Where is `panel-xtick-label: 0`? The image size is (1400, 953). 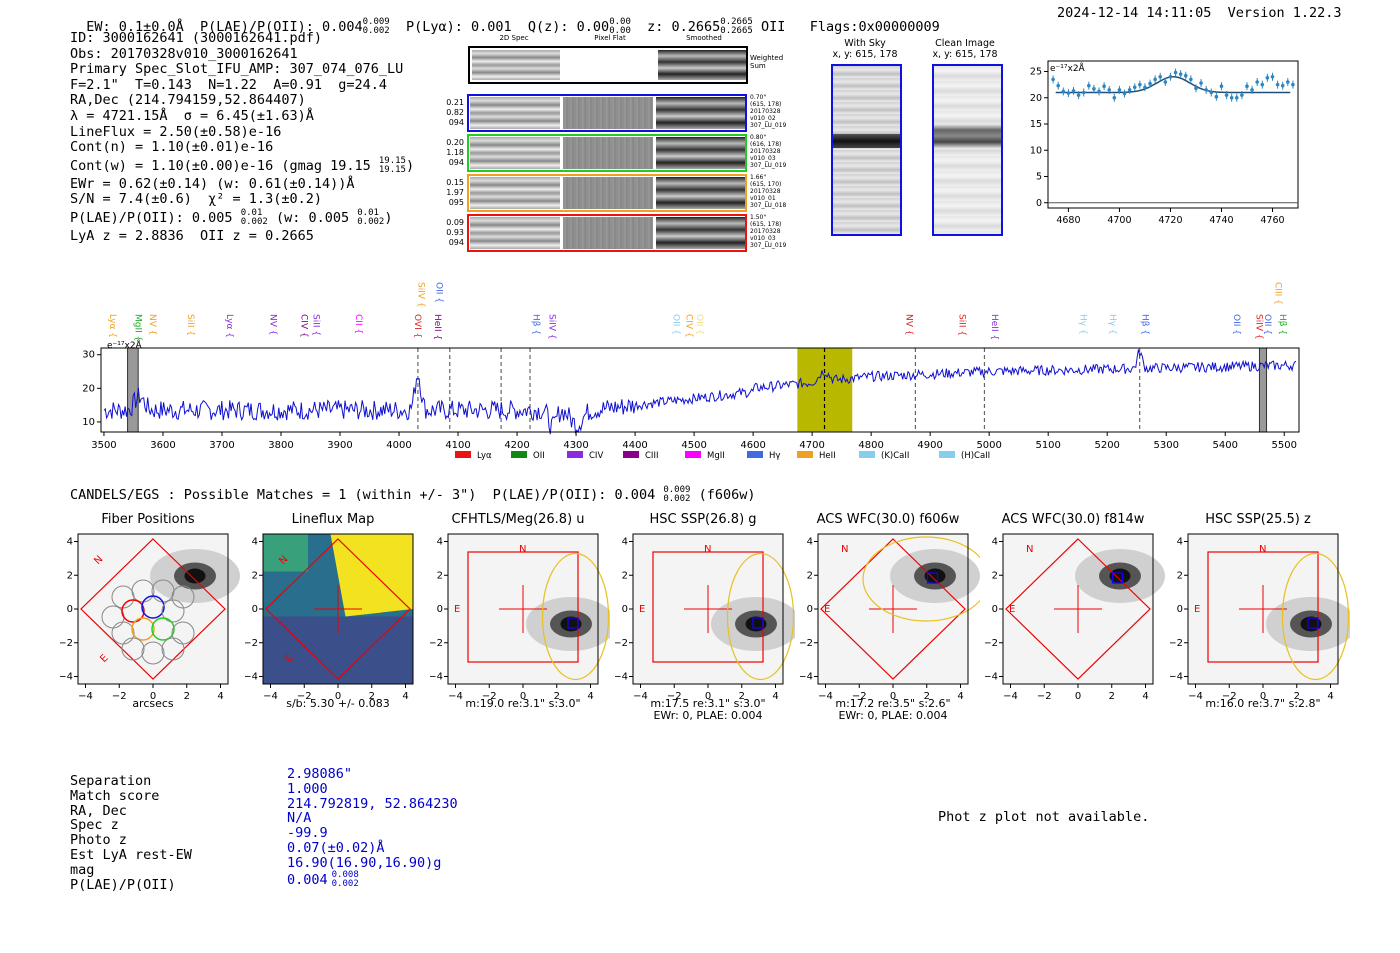
panel-xtick-label: 0 is located at coordinates (153, 696).